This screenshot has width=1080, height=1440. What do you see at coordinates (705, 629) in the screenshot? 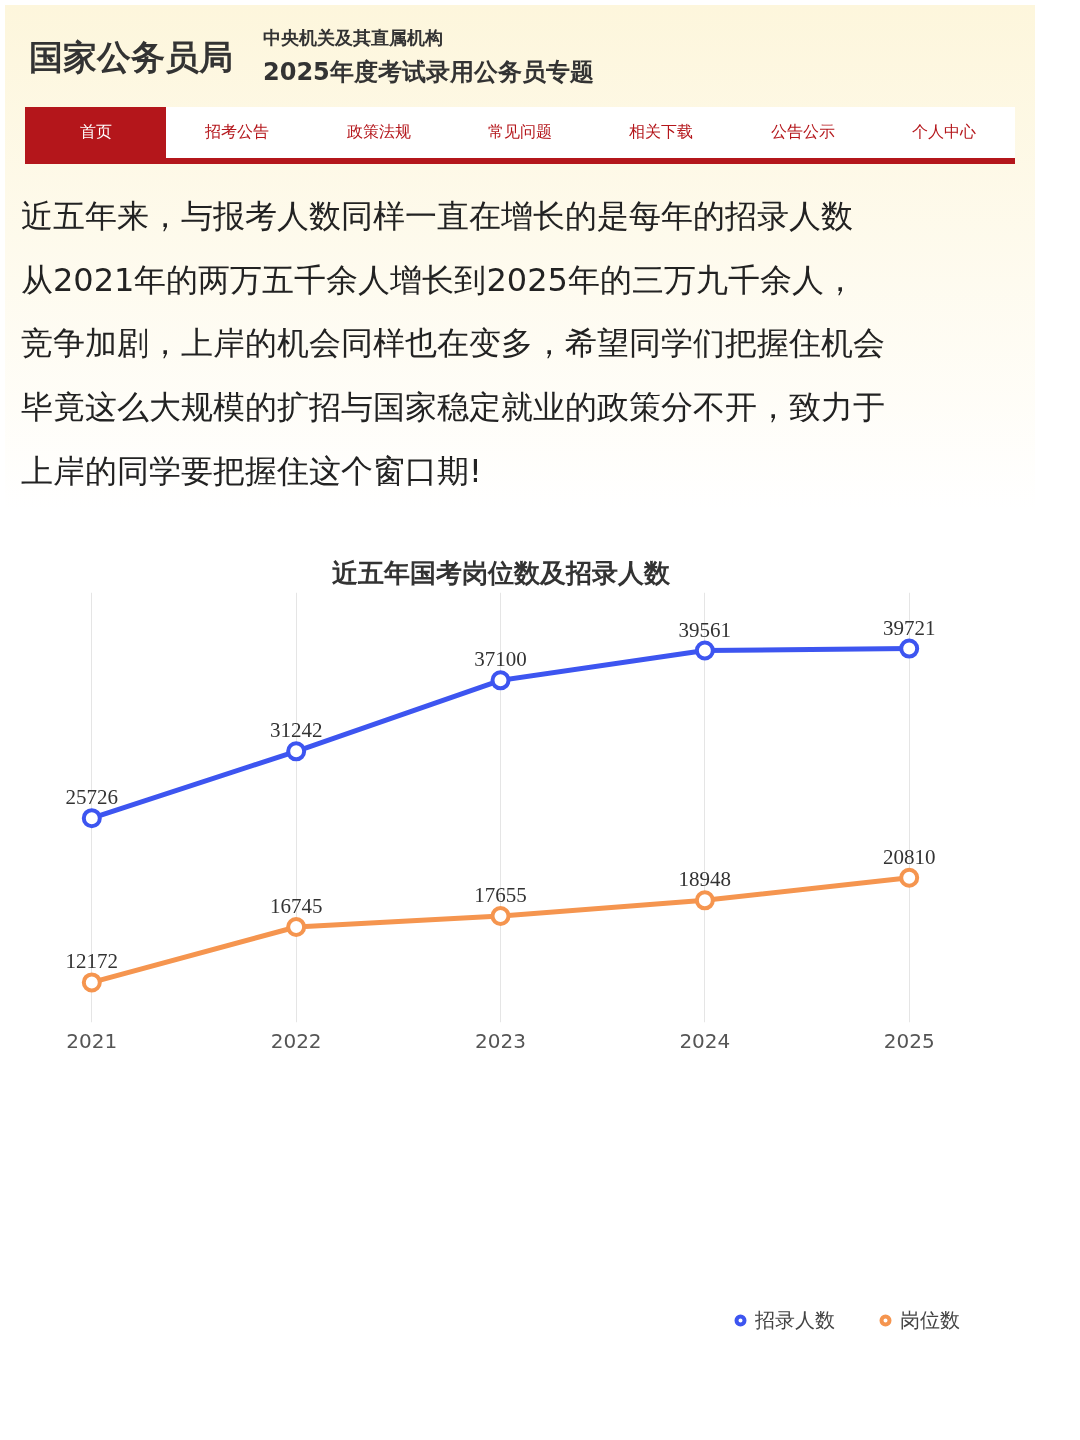
I see `data-label: 39561` at bounding box center [705, 629].